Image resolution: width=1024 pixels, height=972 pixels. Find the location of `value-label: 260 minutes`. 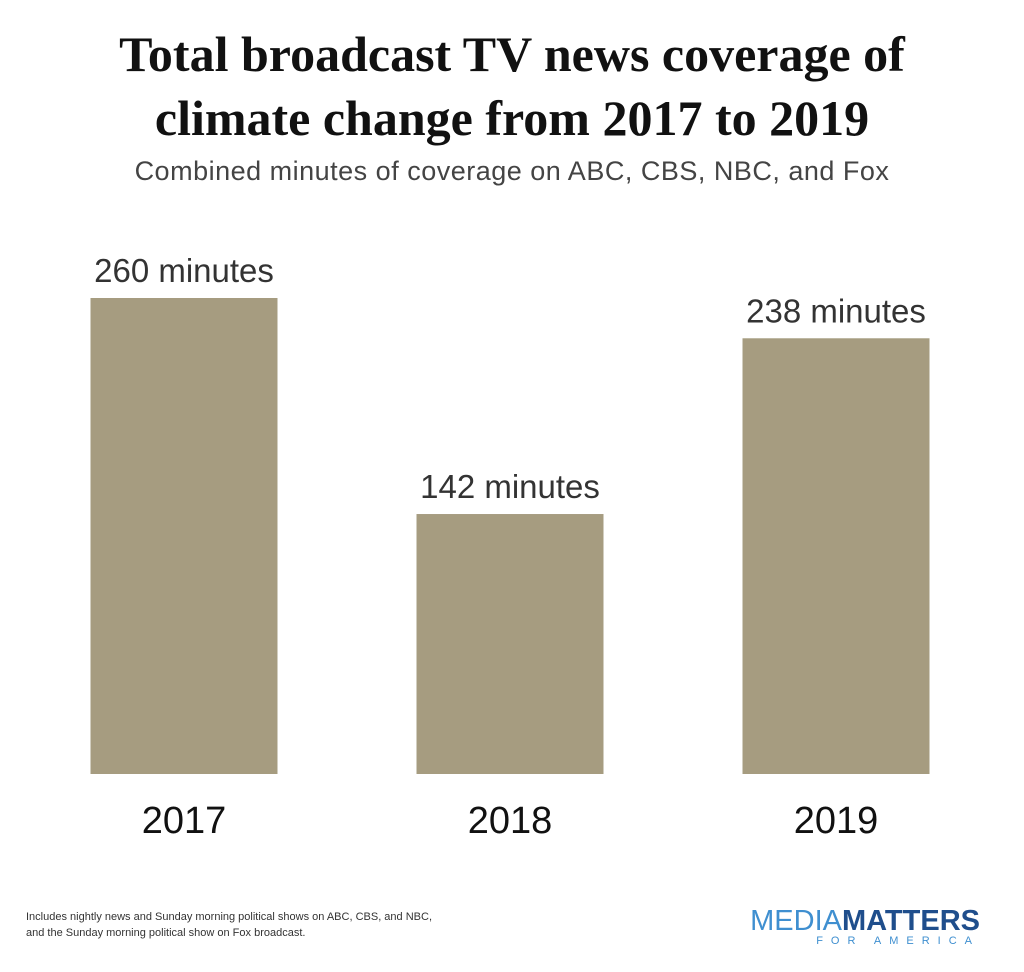

value-label: 260 minutes is located at coordinates (184, 270).